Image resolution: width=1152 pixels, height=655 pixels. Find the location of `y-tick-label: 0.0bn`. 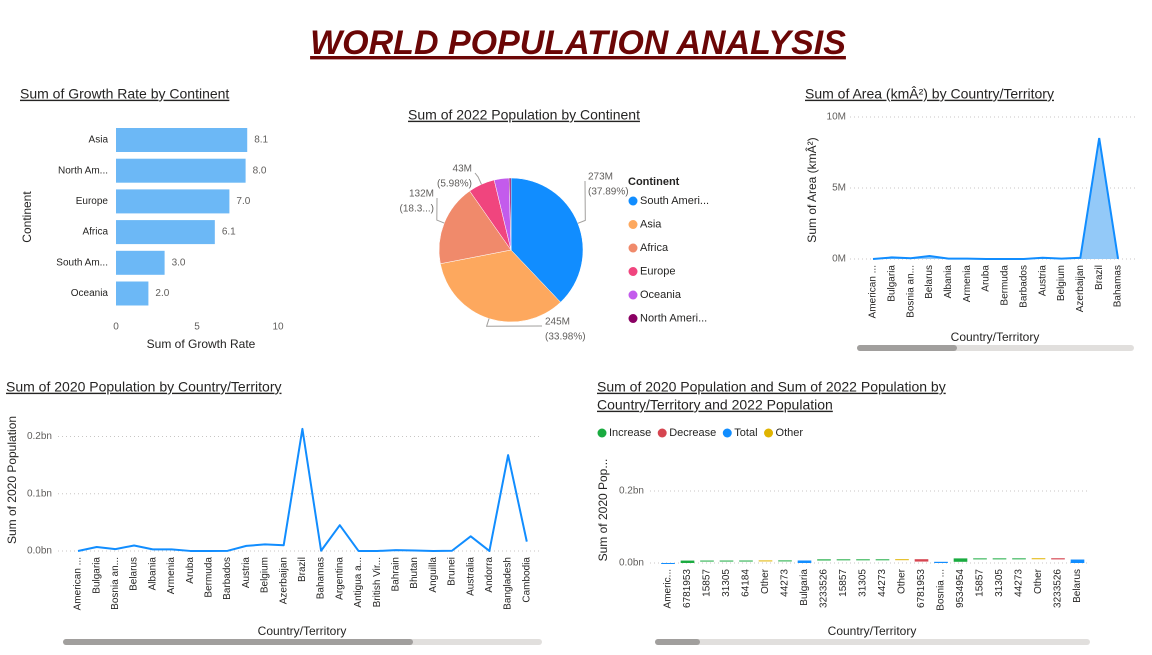

y-tick-label: 0.0bn is located at coordinates (39, 551).